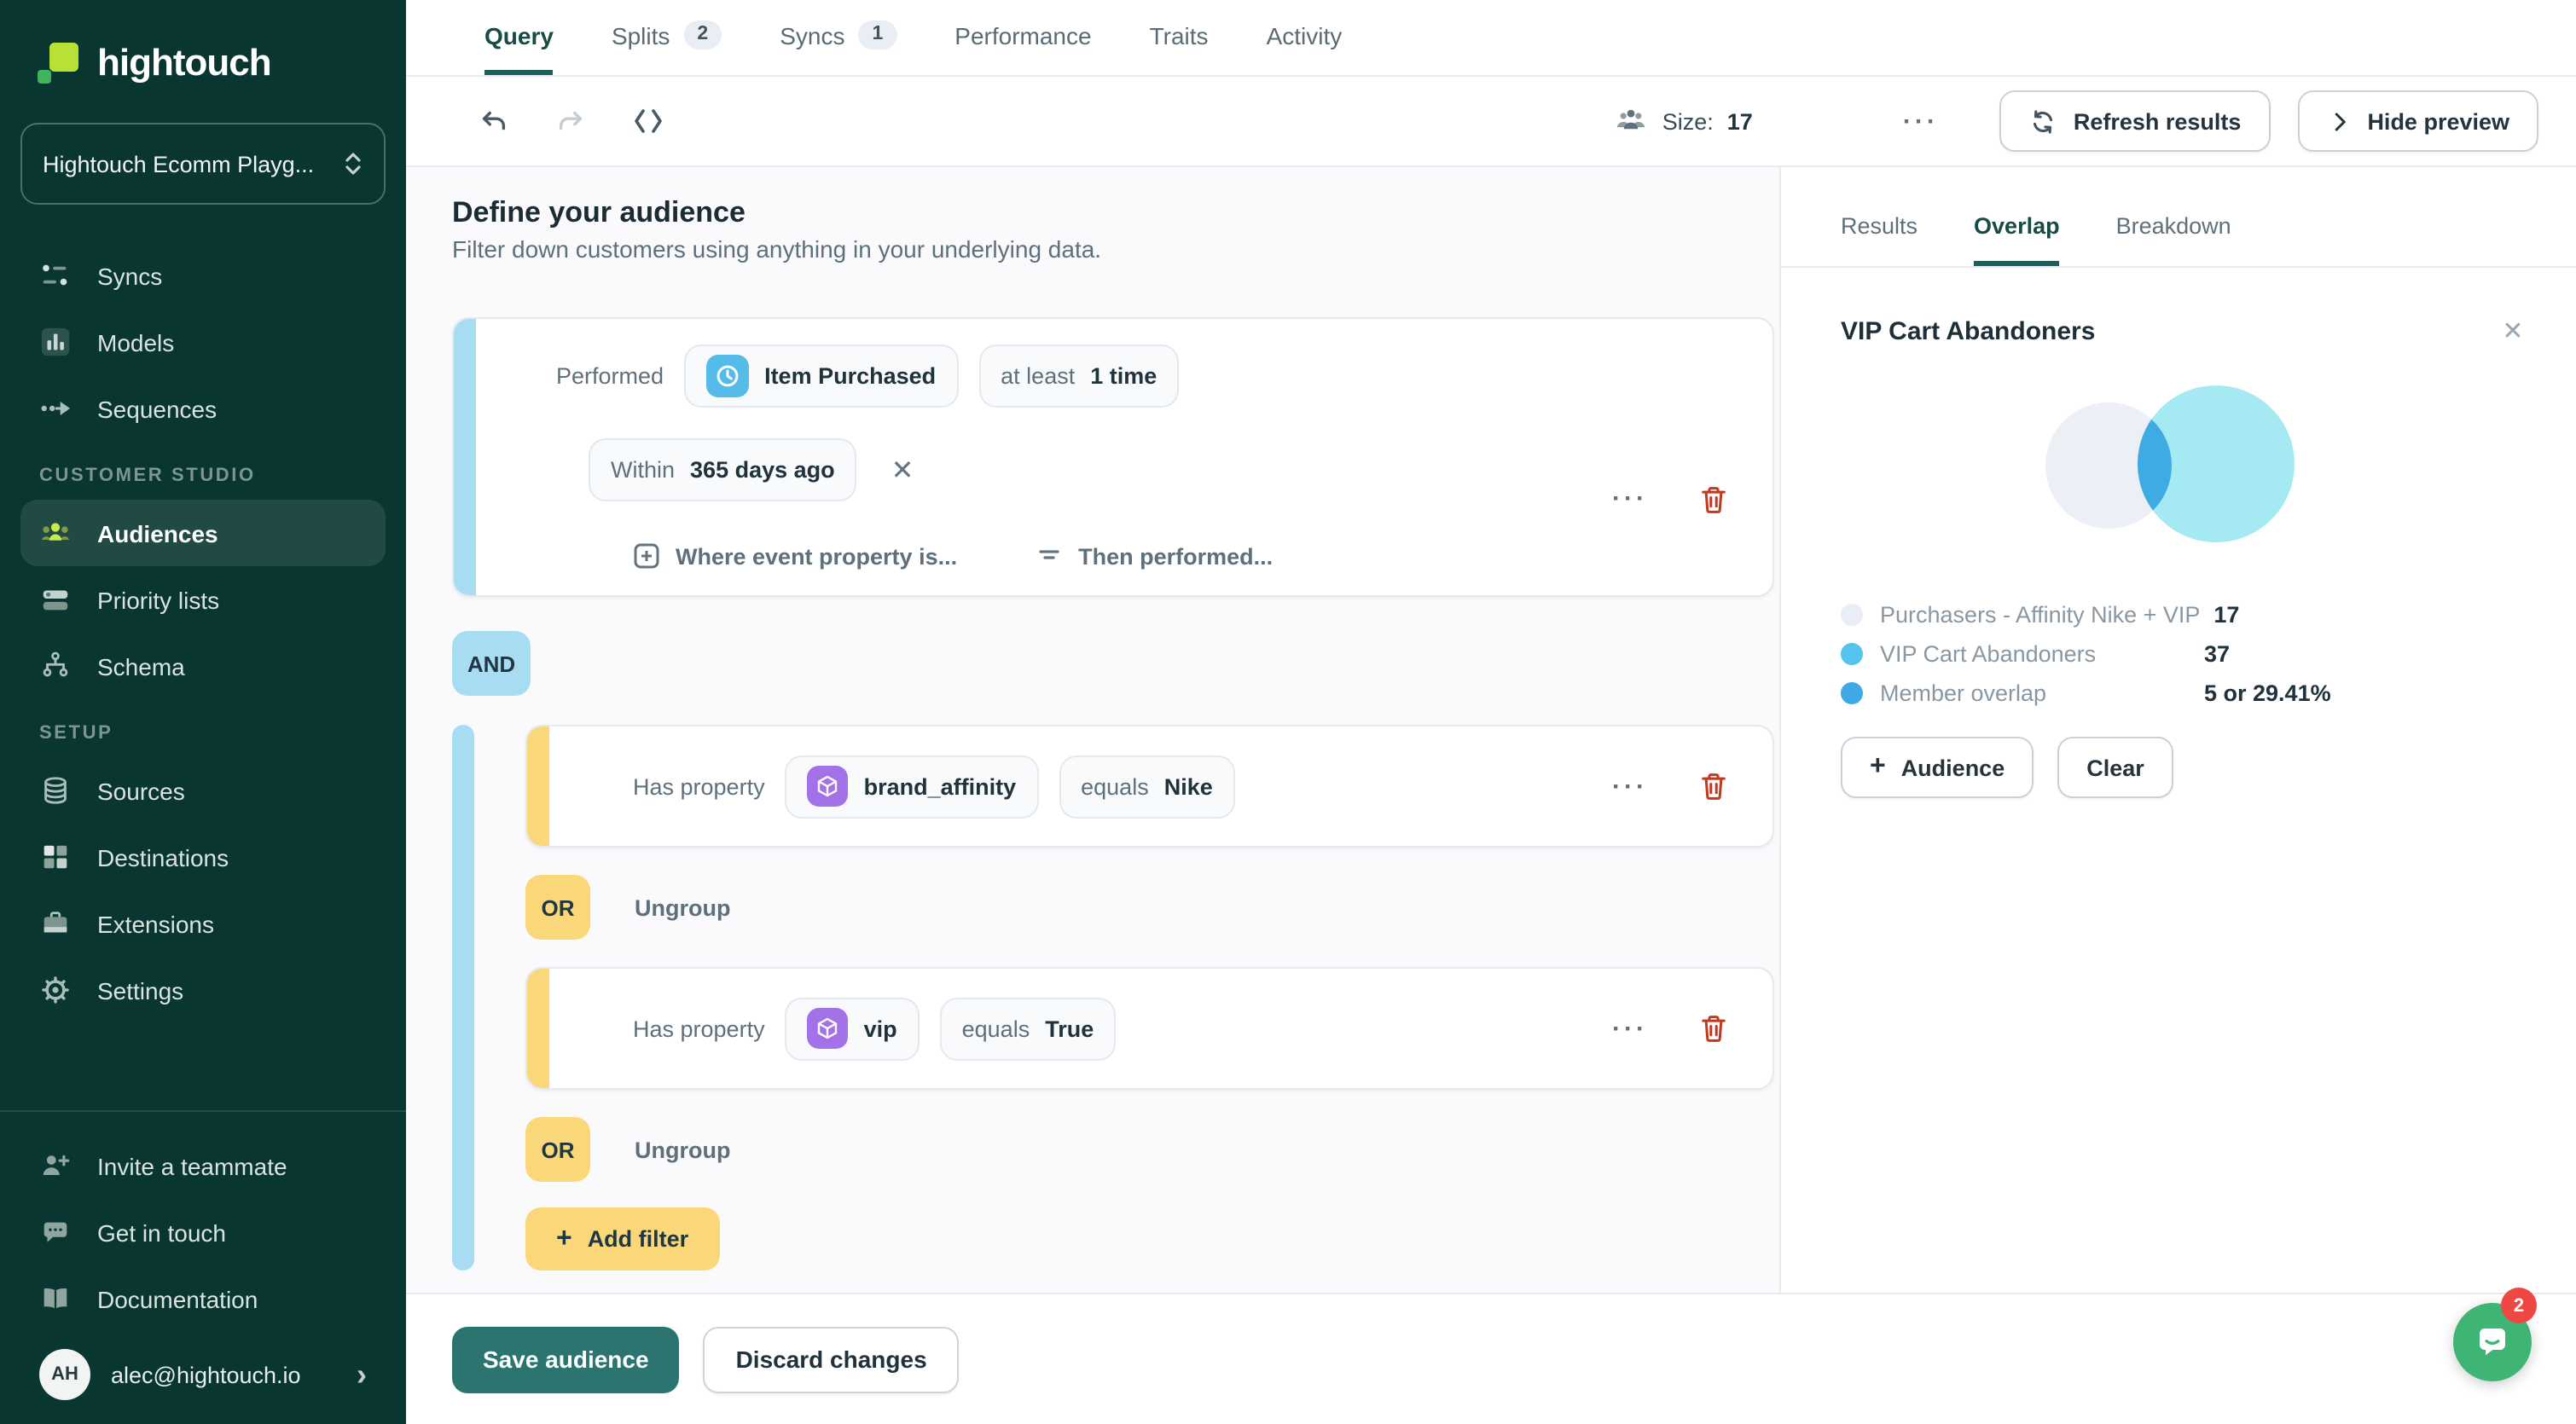  Describe the element at coordinates (1028, 1028) in the screenshot. I see `property-condition-chip: equals True` at that location.